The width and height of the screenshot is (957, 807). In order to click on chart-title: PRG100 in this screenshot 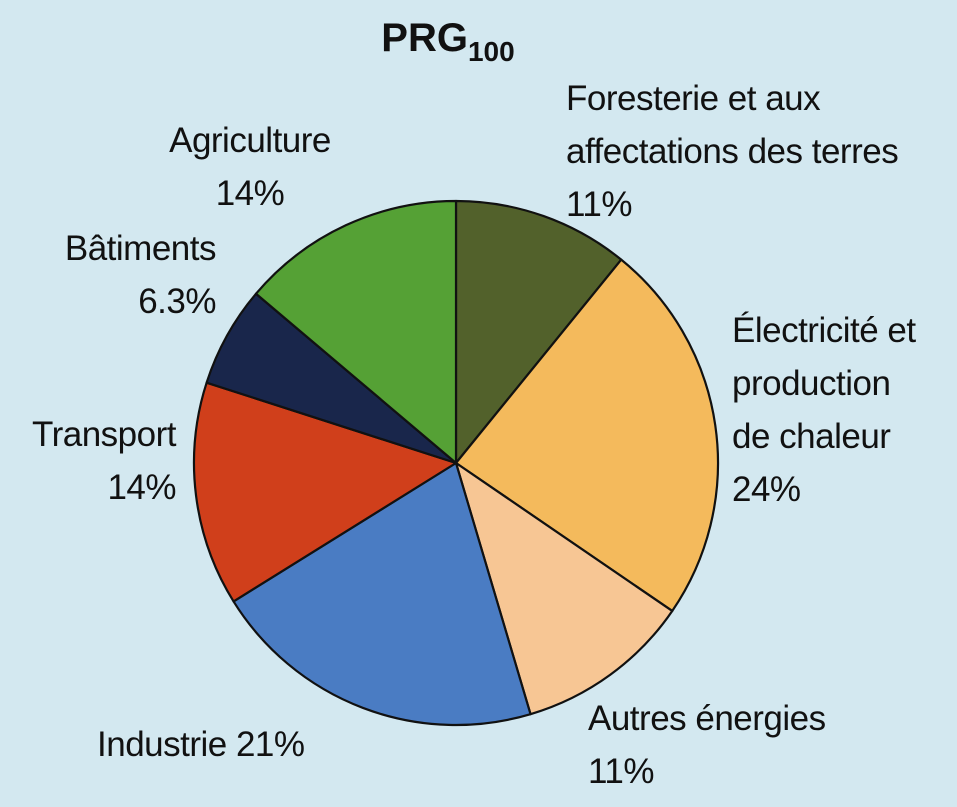, I will do `click(448, 41)`.